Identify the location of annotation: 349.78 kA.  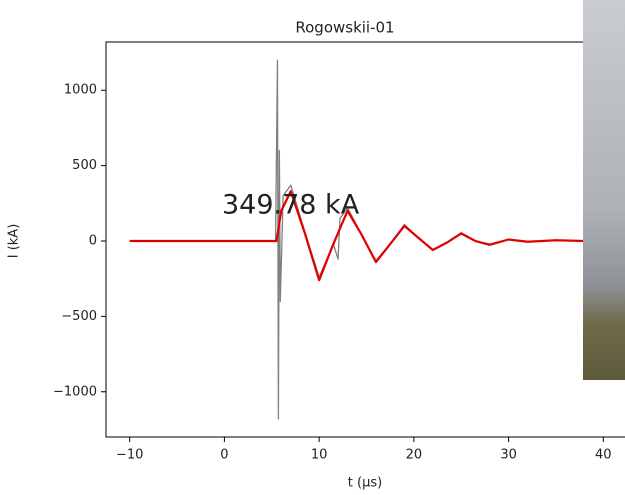
(291, 205).